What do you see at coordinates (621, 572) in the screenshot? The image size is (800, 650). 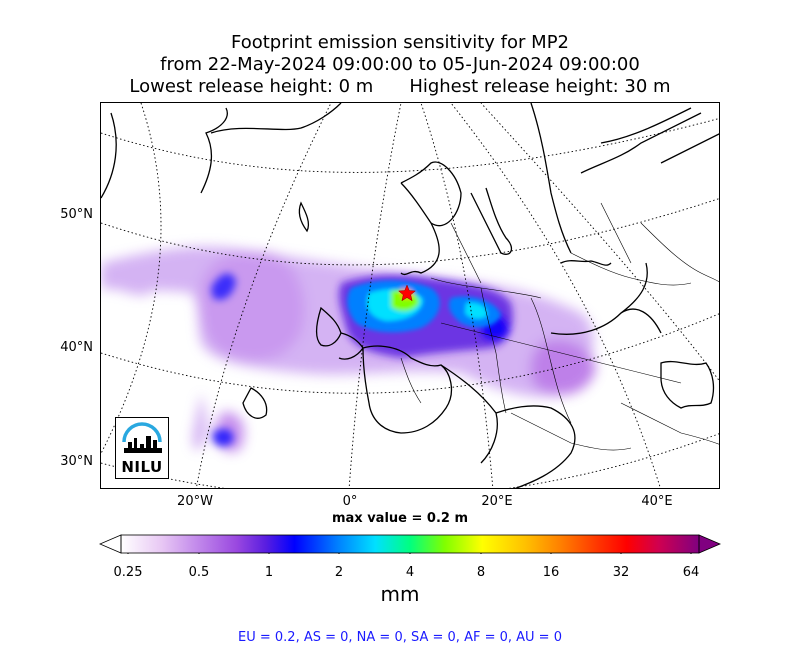 I see `colorbar-tick-32: 32` at bounding box center [621, 572].